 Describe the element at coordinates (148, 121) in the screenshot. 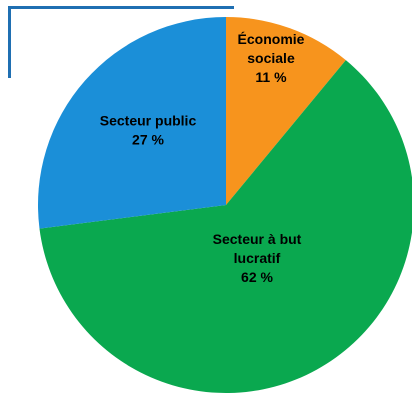

I see `slice-name-label-2: Secteur public` at that location.